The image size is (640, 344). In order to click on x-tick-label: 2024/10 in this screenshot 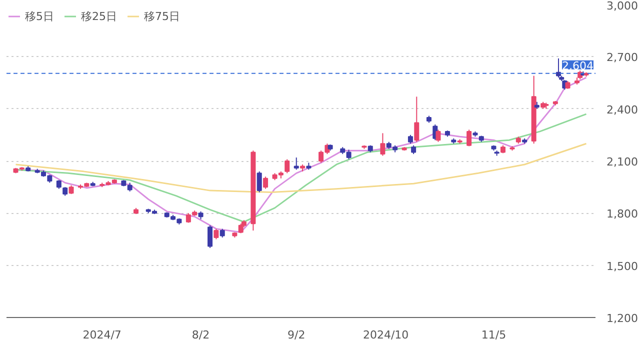, I will do `click(385, 335)`.